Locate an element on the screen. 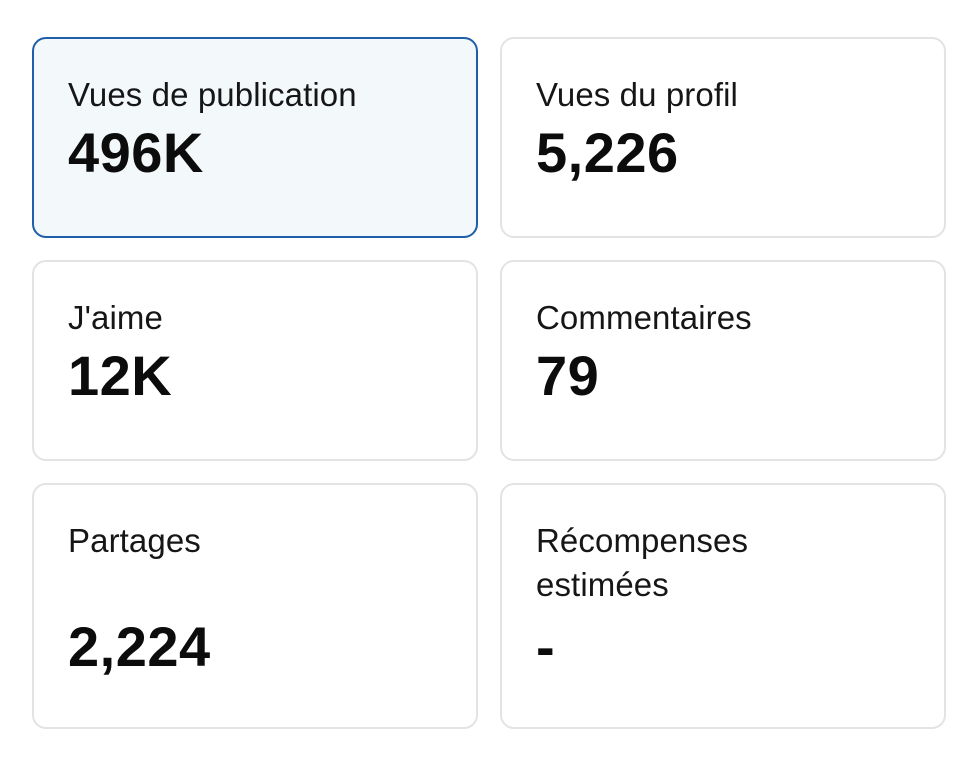 This screenshot has height=764, width=980. metric-card-likes: J'aime 12K is located at coordinates (255, 360).